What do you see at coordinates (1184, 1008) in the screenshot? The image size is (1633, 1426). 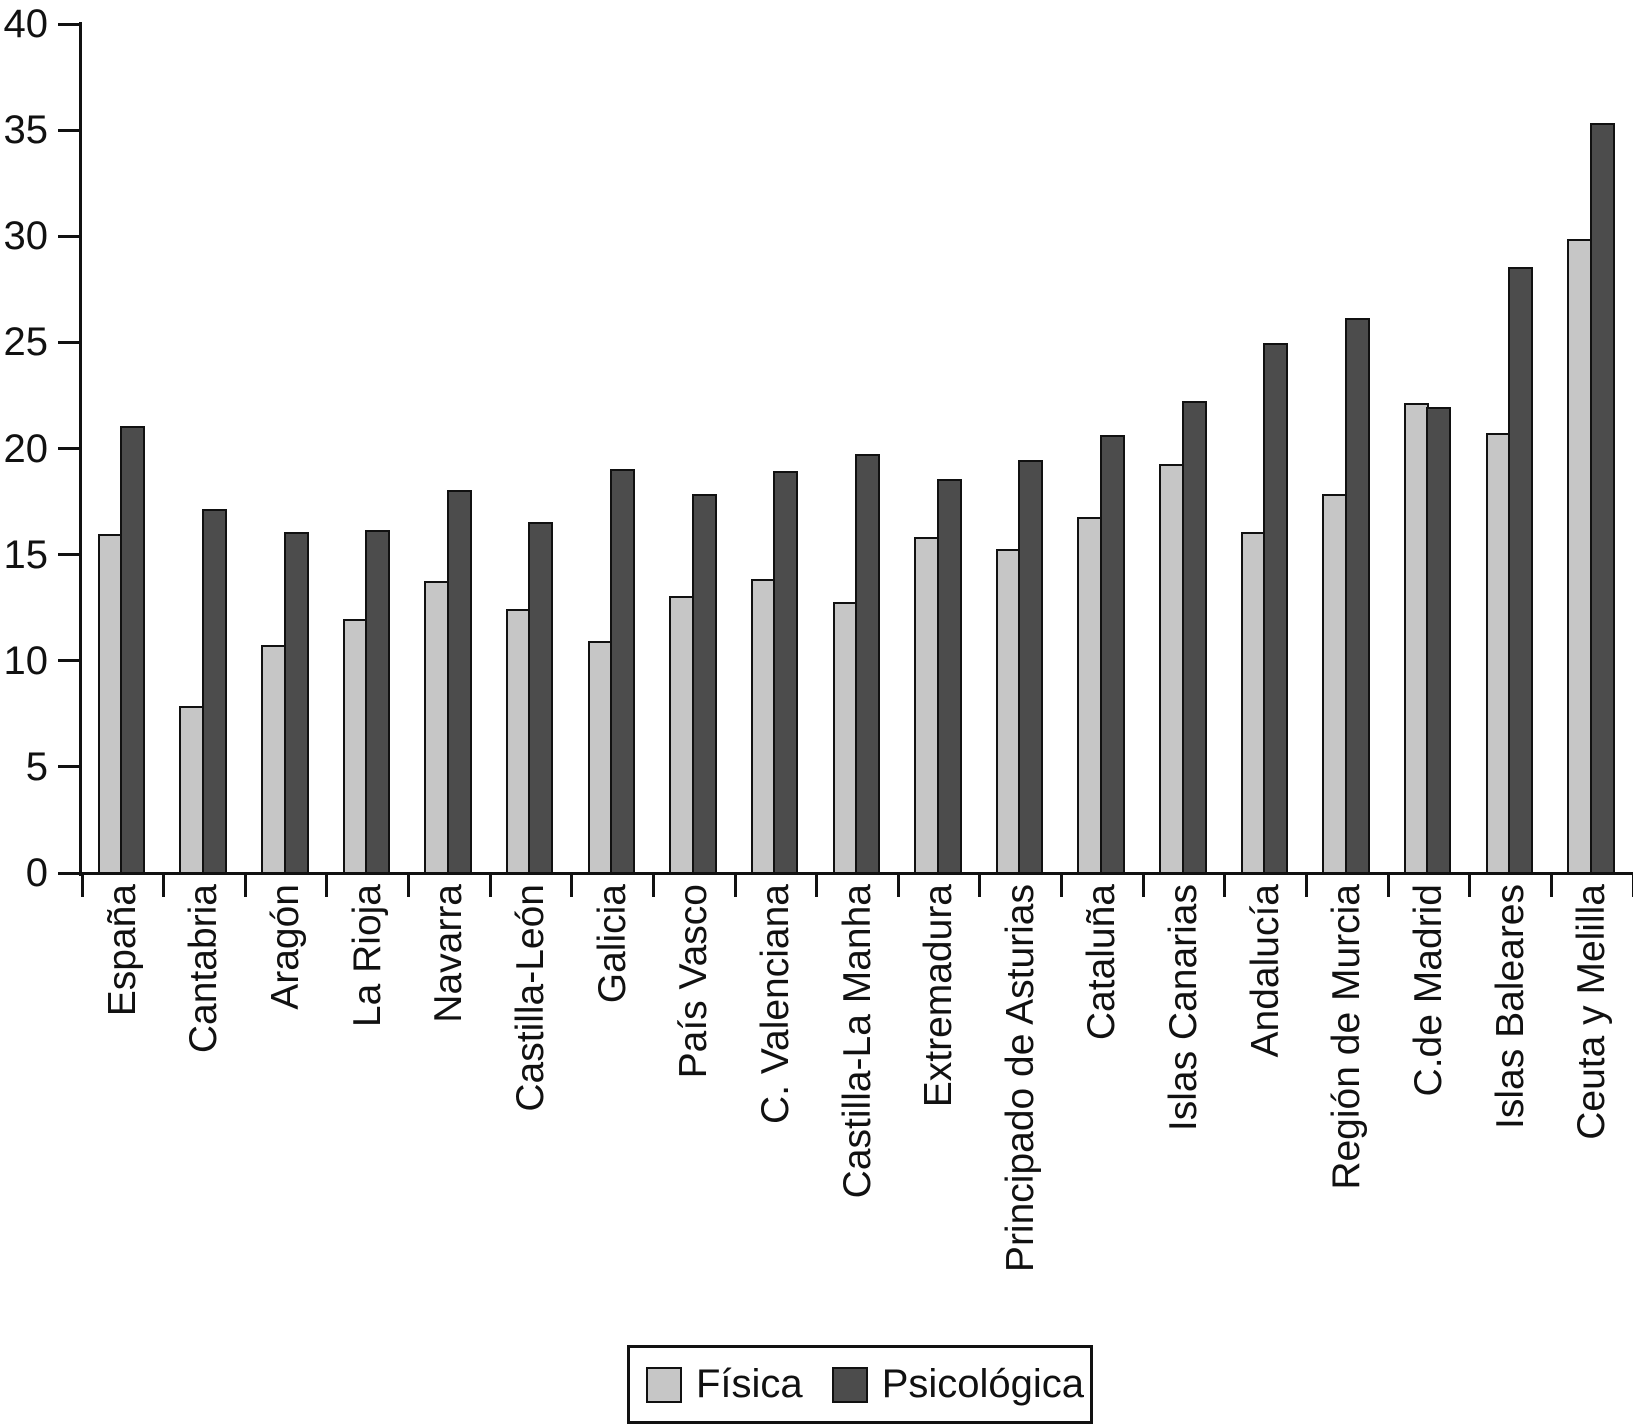 I see `x-axis-label: Islas Canarias` at bounding box center [1184, 1008].